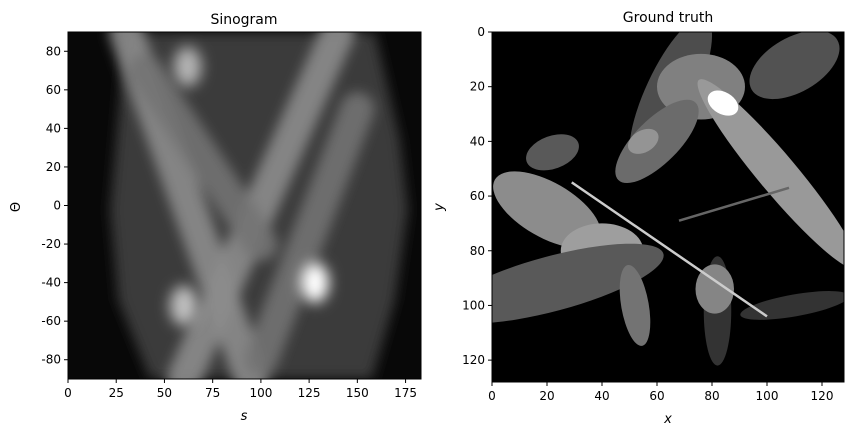  Describe the element at coordinates (601, 396) in the screenshot. I see `x-tick-label: 40` at that location.